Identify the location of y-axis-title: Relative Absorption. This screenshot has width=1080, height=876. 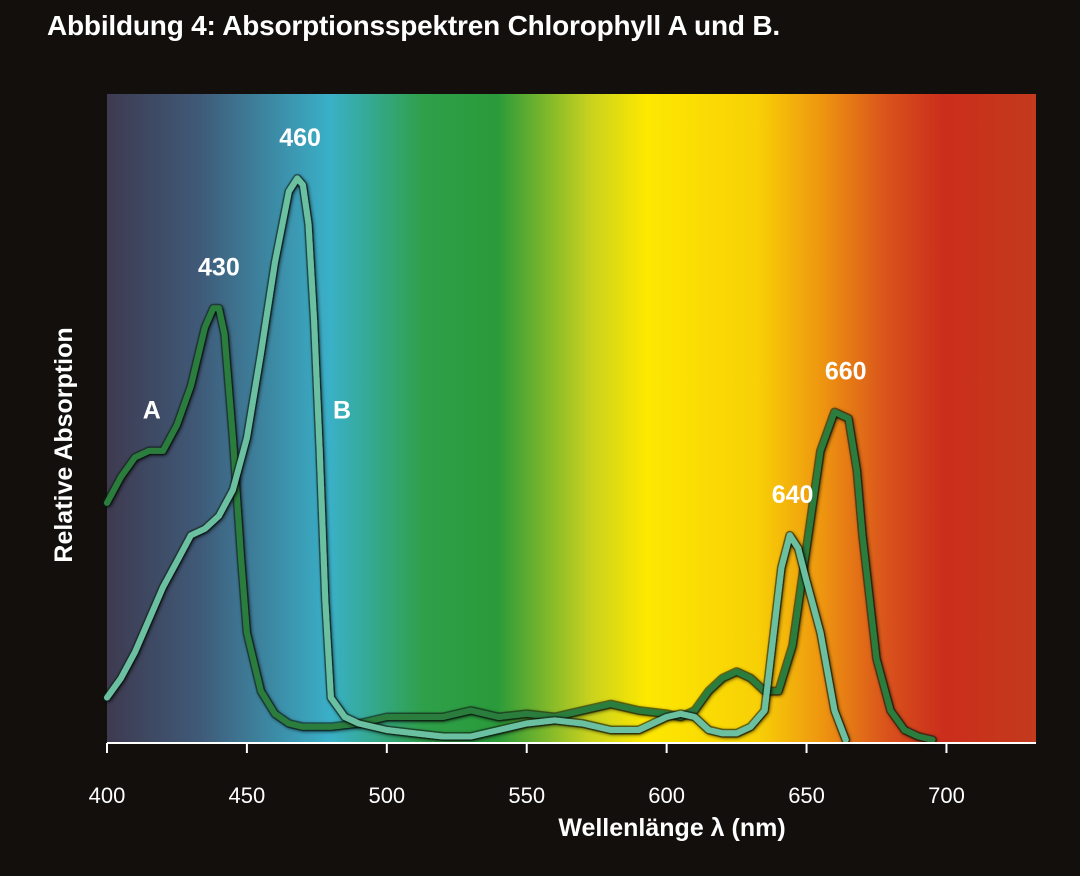
(64, 444).